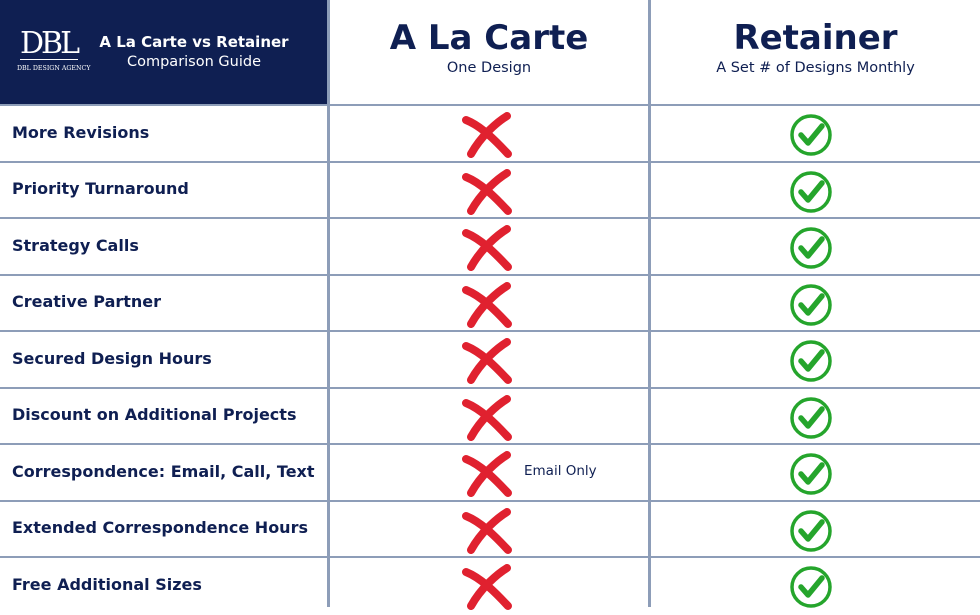 This screenshot has height=615, width=980. What do you see at coordinates (163, 471) in the screenshot?
I see `feature-label: Correspondence: Email, Call, Text` at bounding box center [163, 471].